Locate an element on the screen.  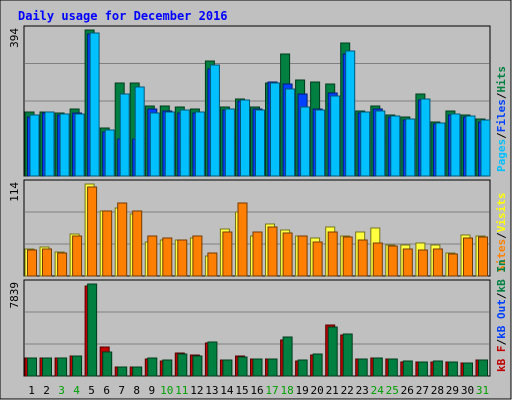
x-tick-label-7: 7 is located at coordinates (121, 390).